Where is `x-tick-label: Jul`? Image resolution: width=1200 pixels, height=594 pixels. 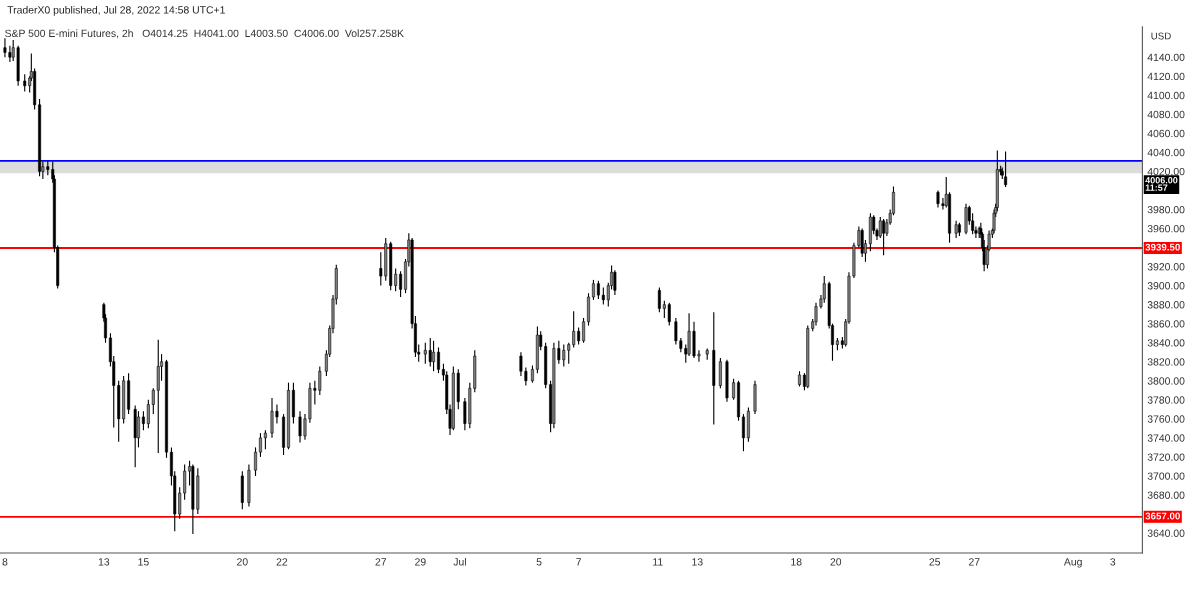 x-tick-label: Jul is located at coordinates (459, 561).